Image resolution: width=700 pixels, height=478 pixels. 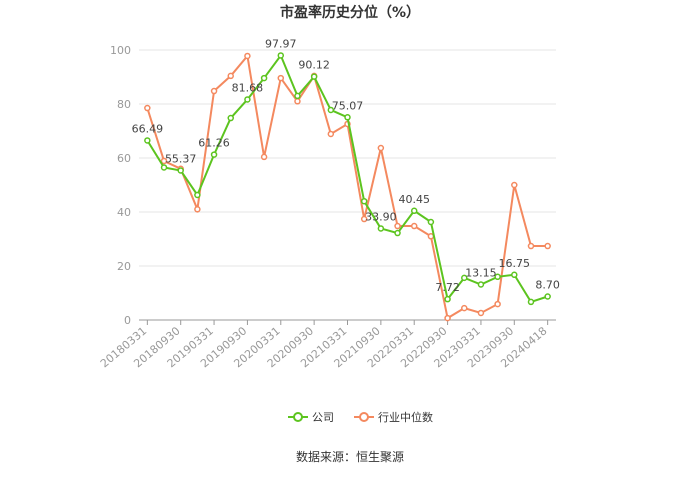 What do you see at coordinates (281, 43) in the screenshot?
I see `data-label: 97.97` at bounding box center [281, 43].